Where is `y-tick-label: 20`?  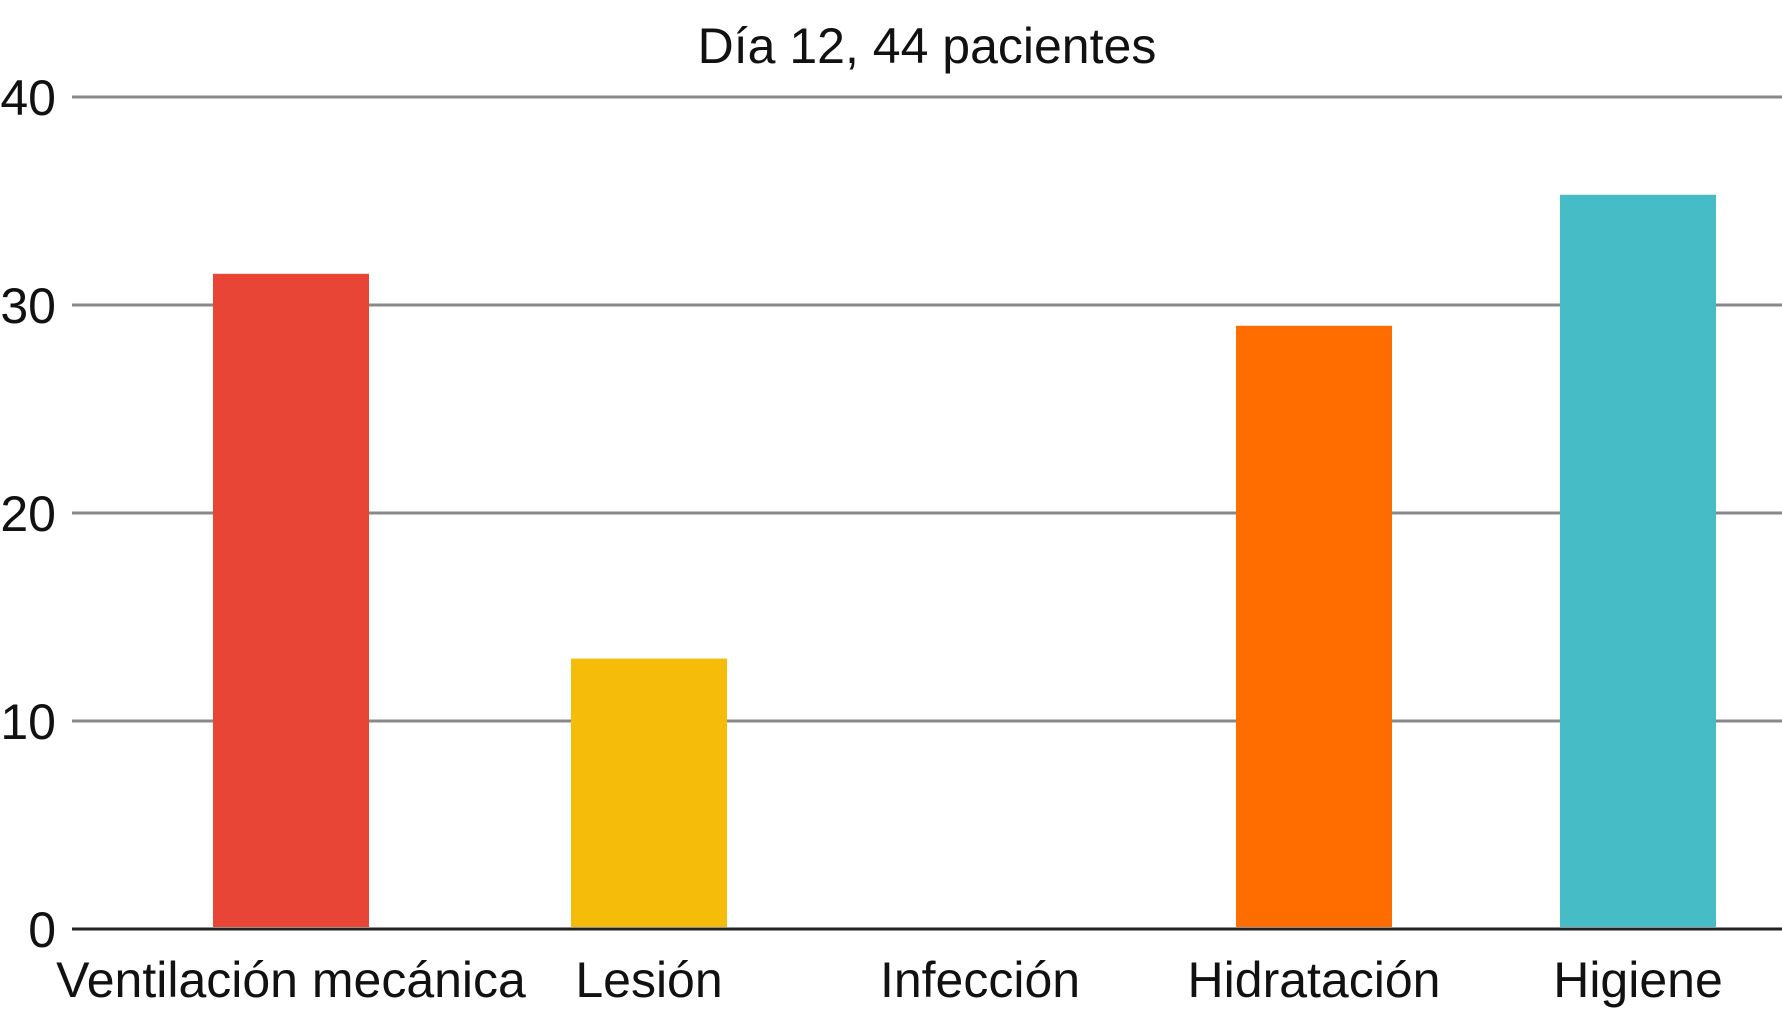
y-tick-label: 20 is located at coordinates (28, 514).